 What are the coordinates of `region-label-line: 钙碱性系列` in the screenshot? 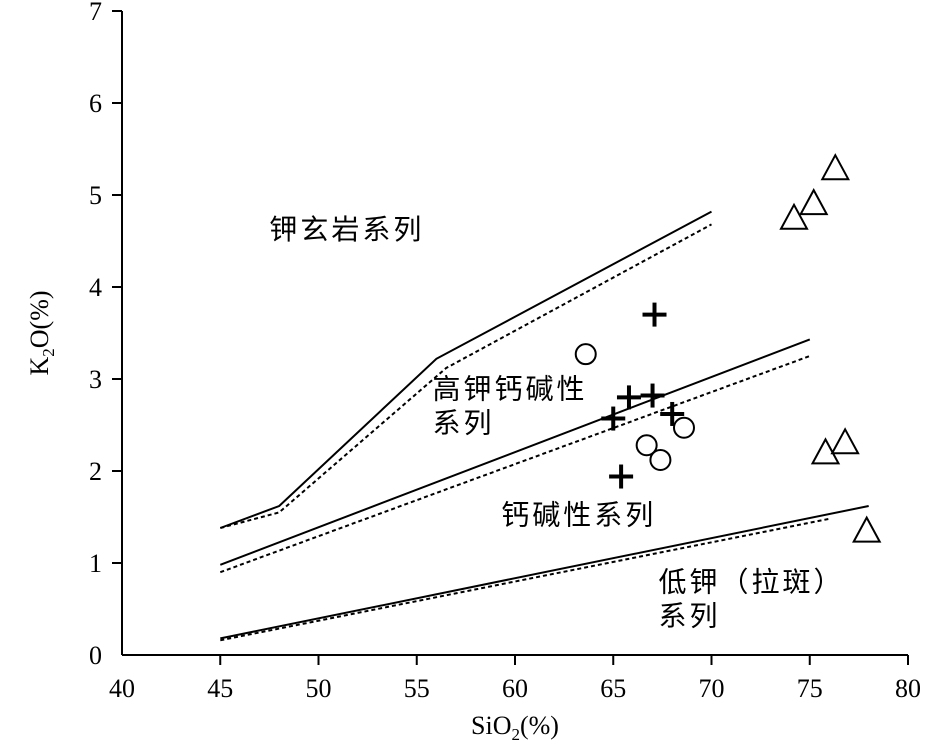 It's located at (578, 514).